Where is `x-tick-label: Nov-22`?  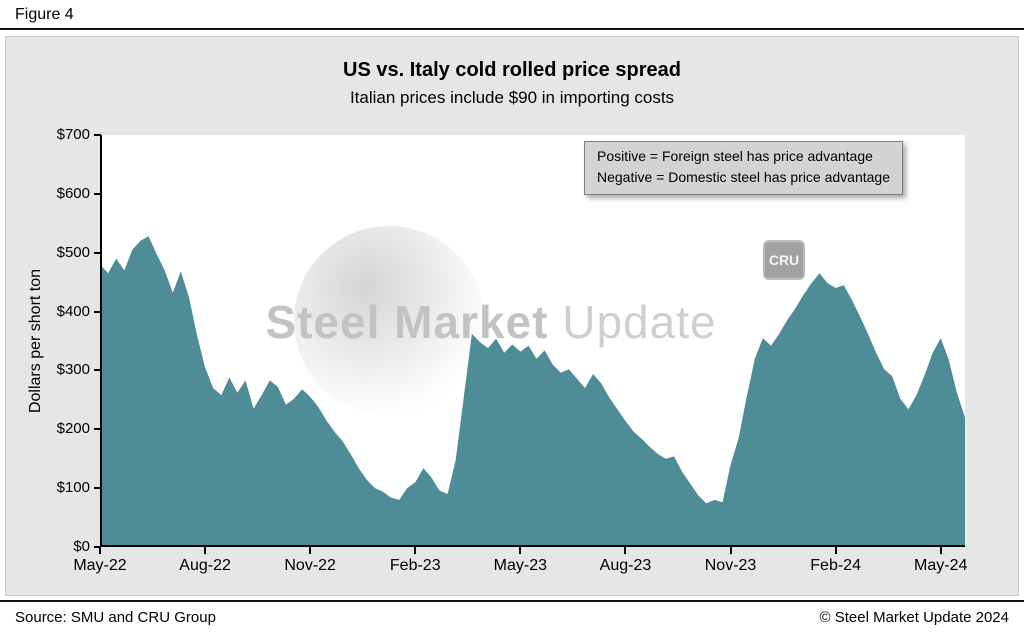
x-tick-label: Nov-22 is located at coordinates (310, 565).